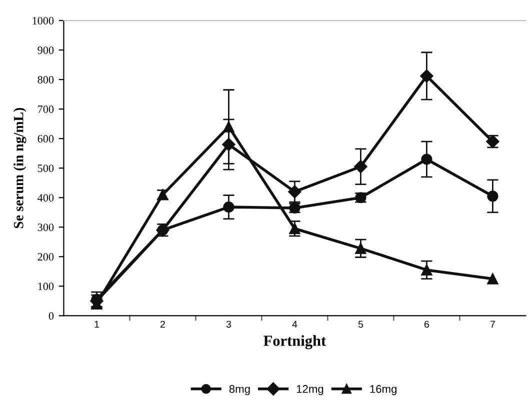  Describe the element at coordinates (228, 324) in the screenshot. I see `x-tick-label: 3` at that location.